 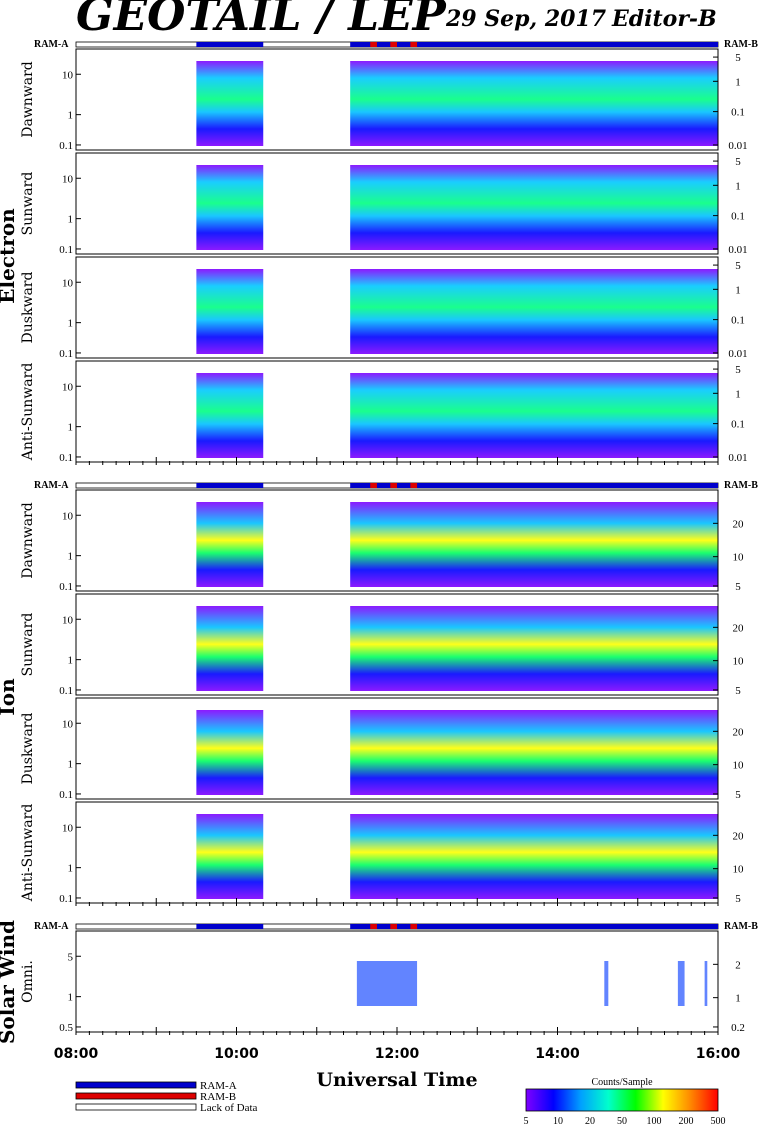 I want to click on group-label: Ion, so click(x=9, y=697).